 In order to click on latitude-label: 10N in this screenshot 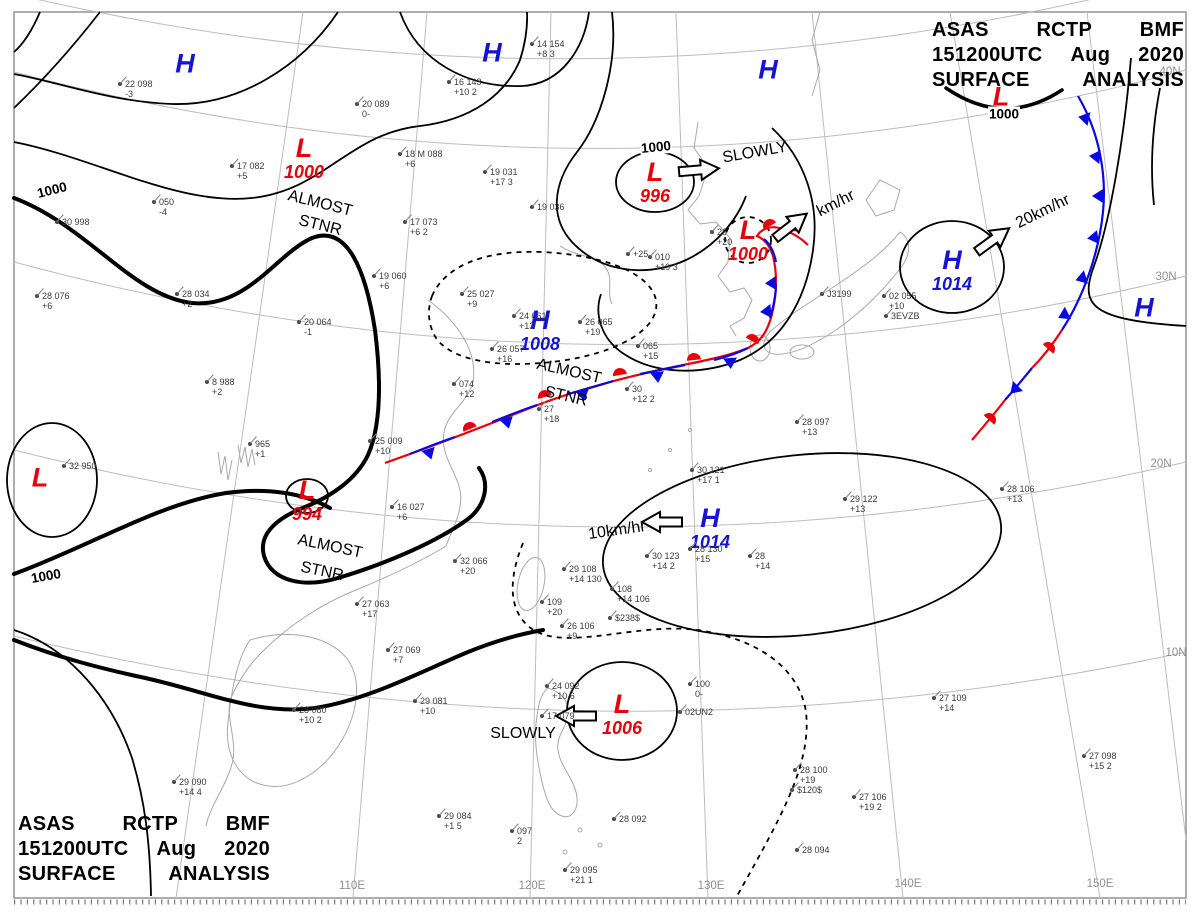, I will do `click(1176, 653)`.